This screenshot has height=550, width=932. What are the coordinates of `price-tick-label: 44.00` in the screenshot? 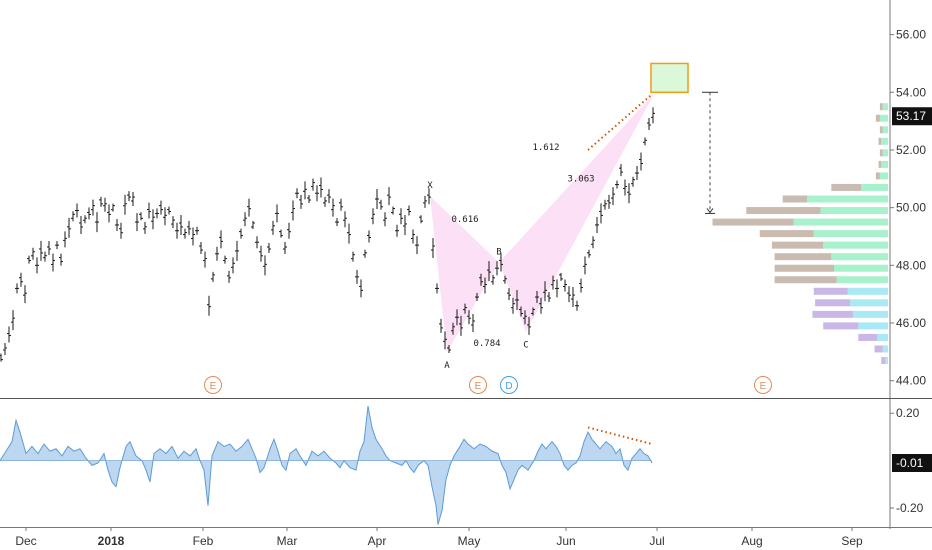 It's located at (911, 381).